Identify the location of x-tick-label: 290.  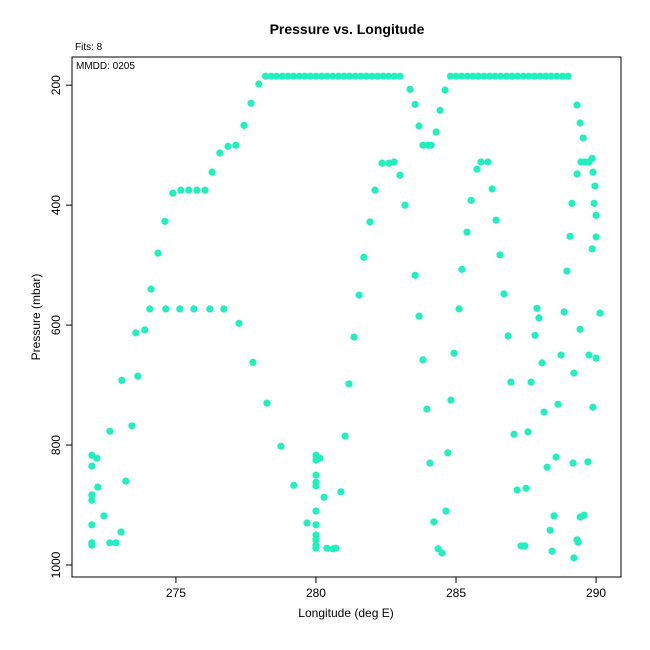
(596, 593).